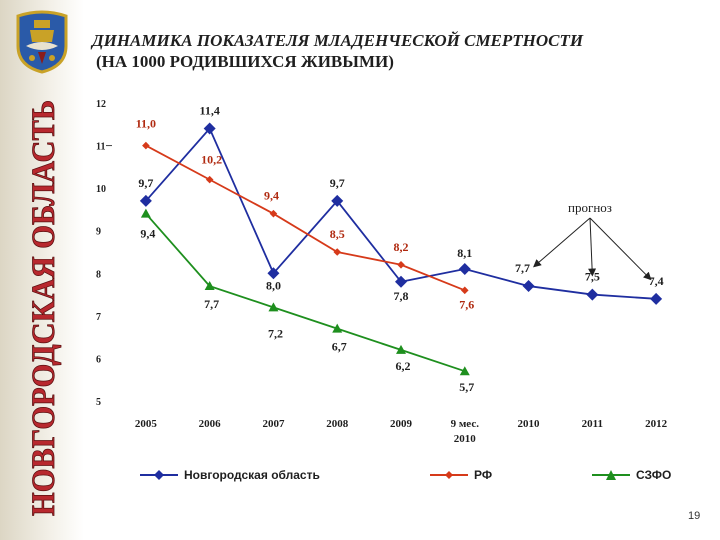 The width and height of the screenshot is (720, 540). Describe the element at coordinates (245, 61) in the screenshot. I see `title-line-2: (НА 1000 РОДИВШИХСЯ ЖИВЫМИ)` at that location.